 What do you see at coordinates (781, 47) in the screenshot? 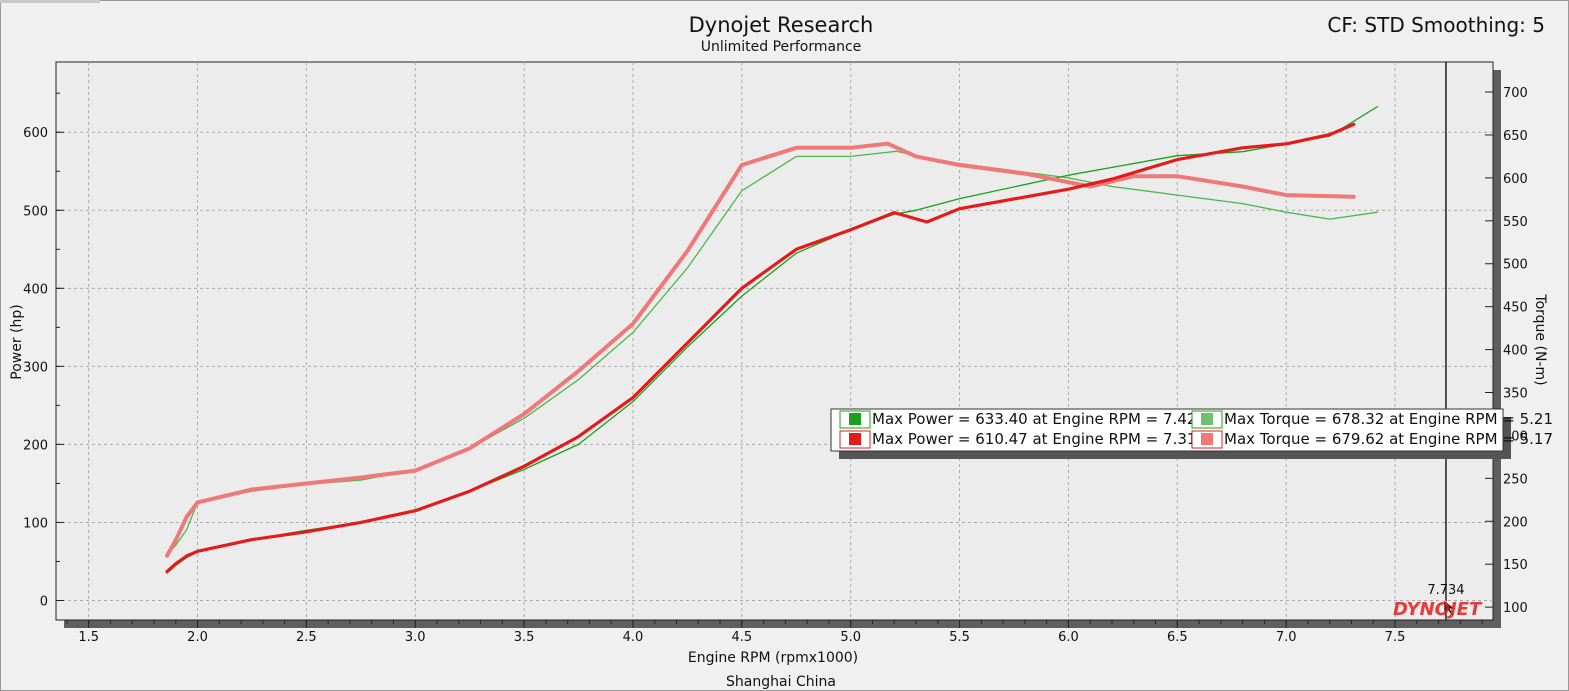
I see `chart-subtitle: Unlimited Performance` at bounding box center [781, 47].